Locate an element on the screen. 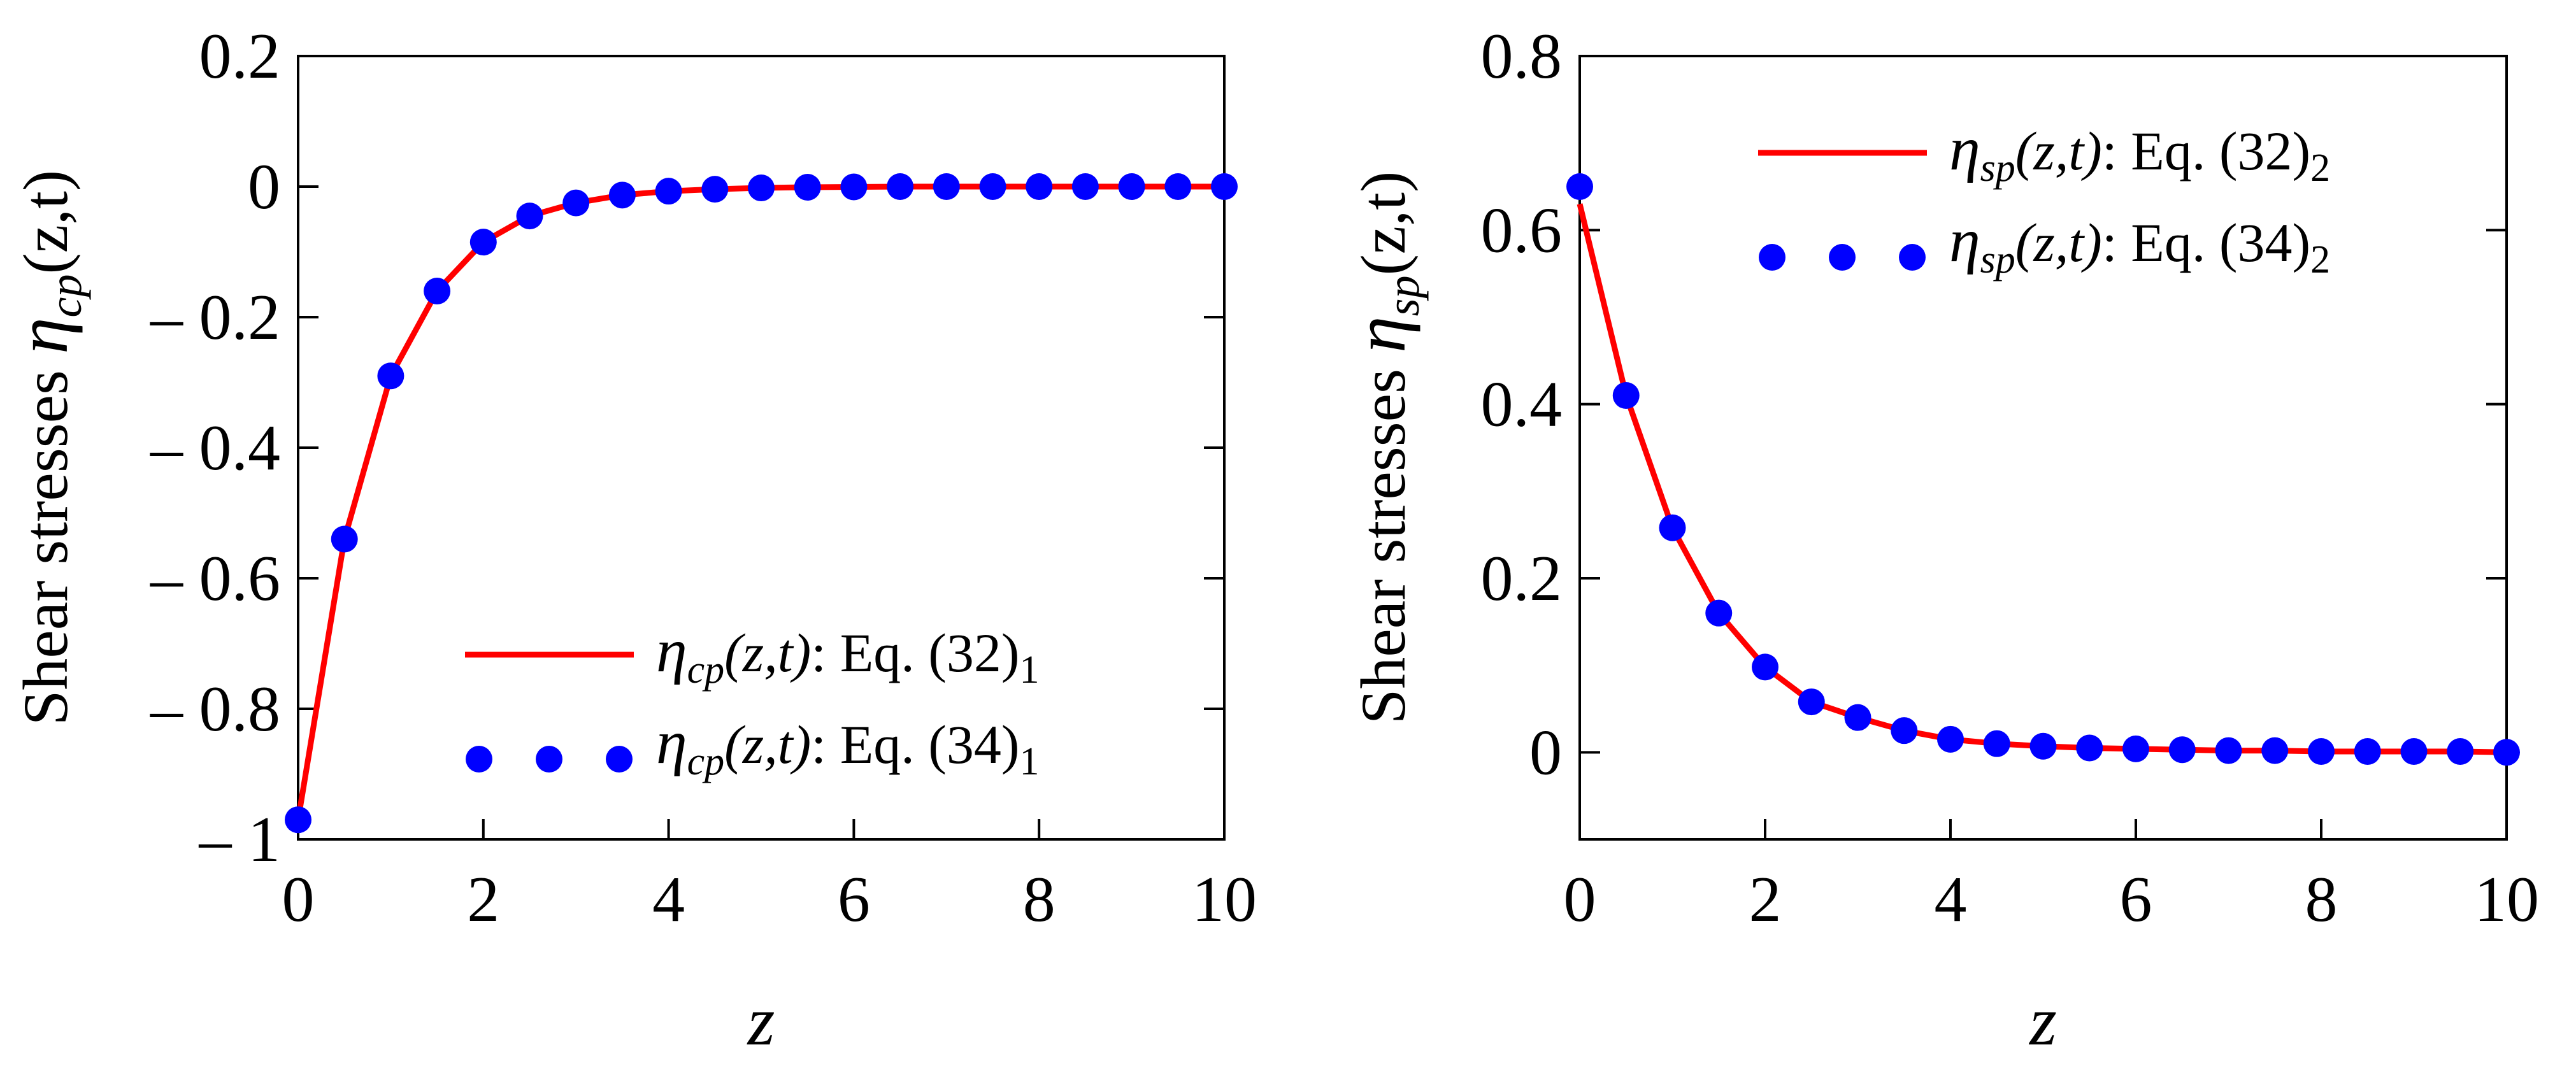  chart1-xtick-label: 10 is located at coordinates (1224, 900).